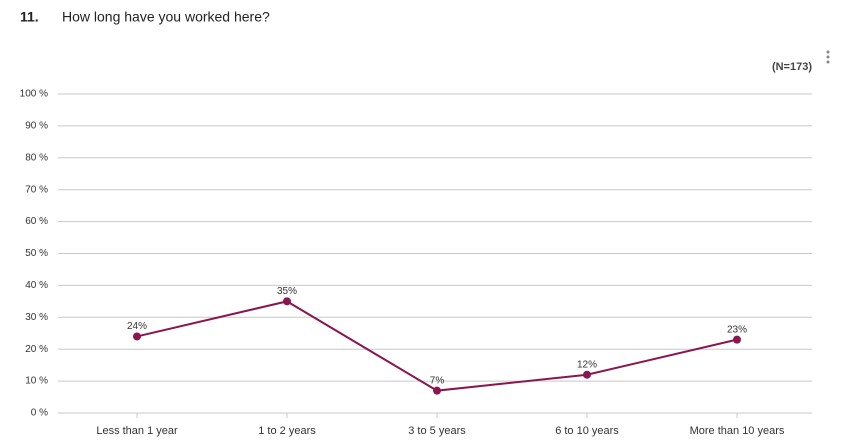 This screenshot has height=448, width=844. Describe the element at coordinates (287, 291) in the screenshot. I see `data-label: 35%` at that location.